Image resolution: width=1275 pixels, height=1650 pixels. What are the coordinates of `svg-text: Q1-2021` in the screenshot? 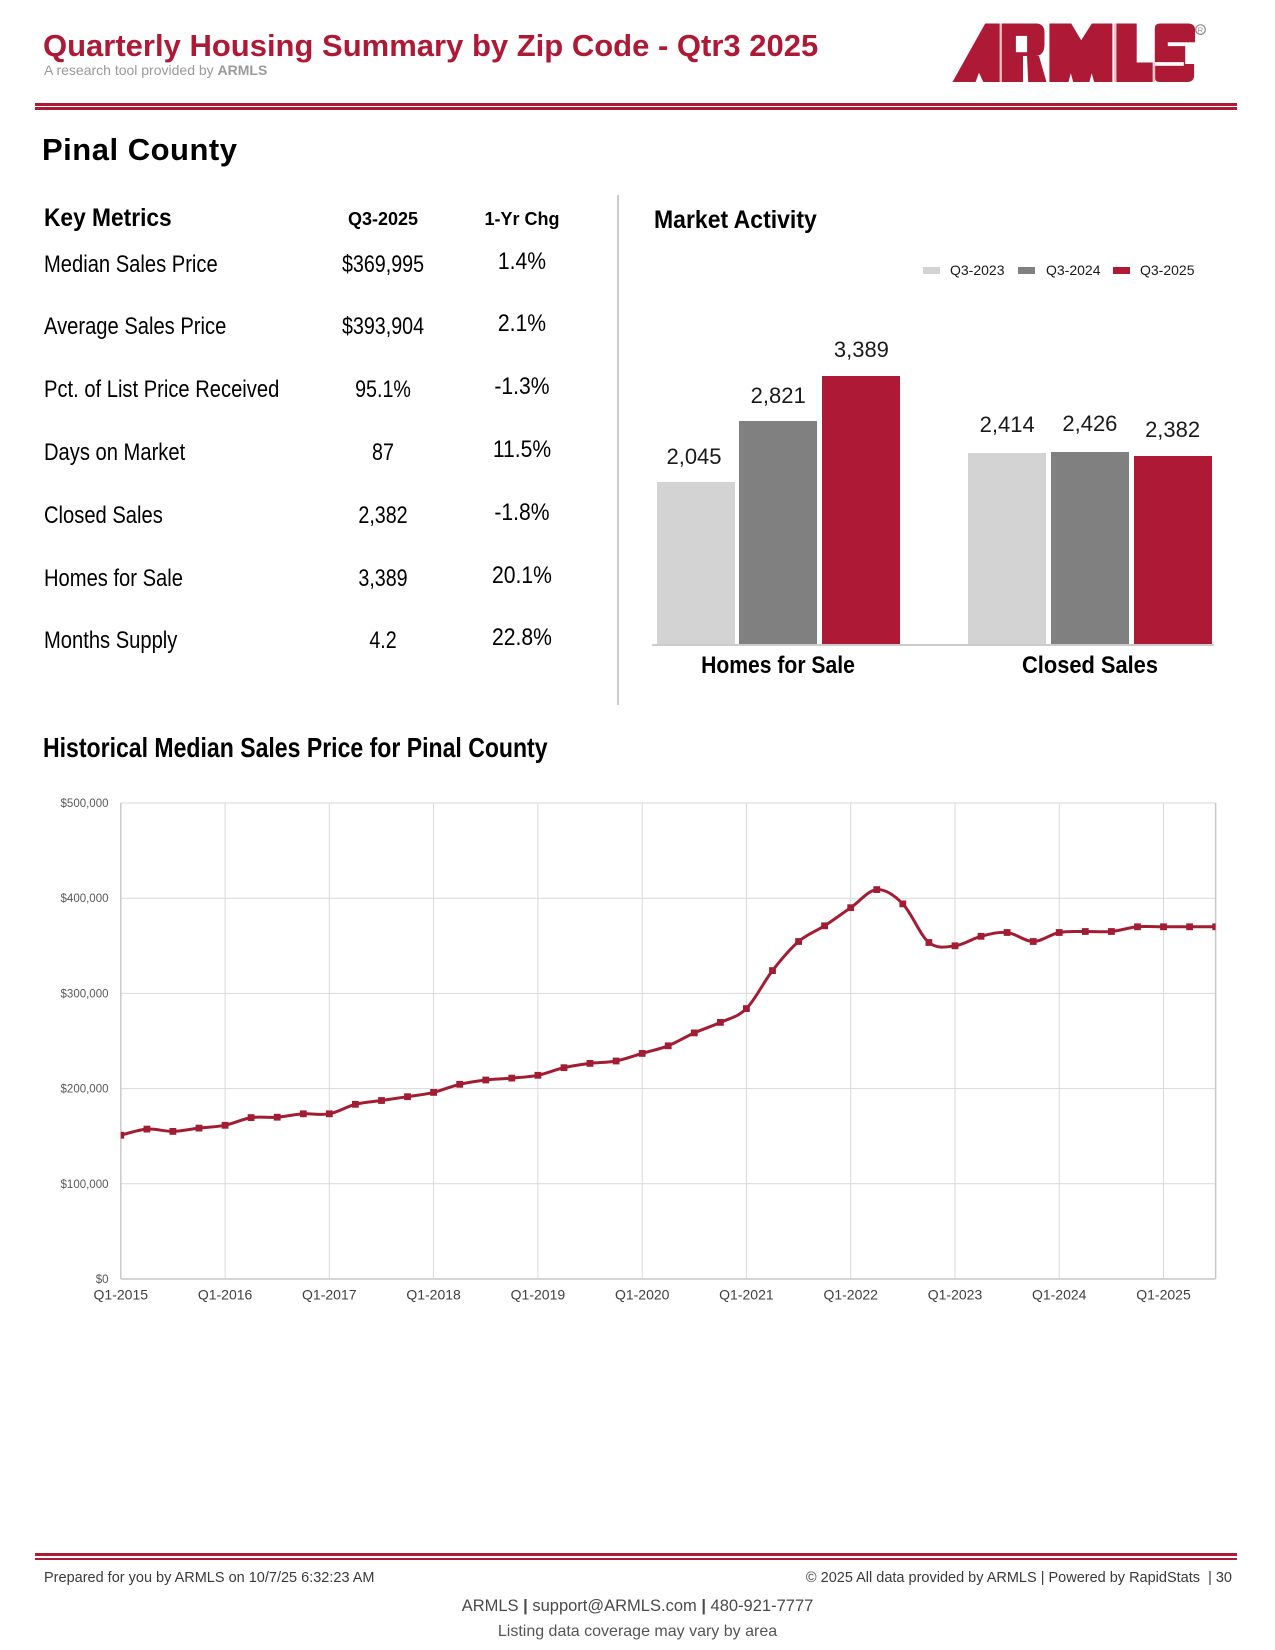 It's located at (746, 1295).